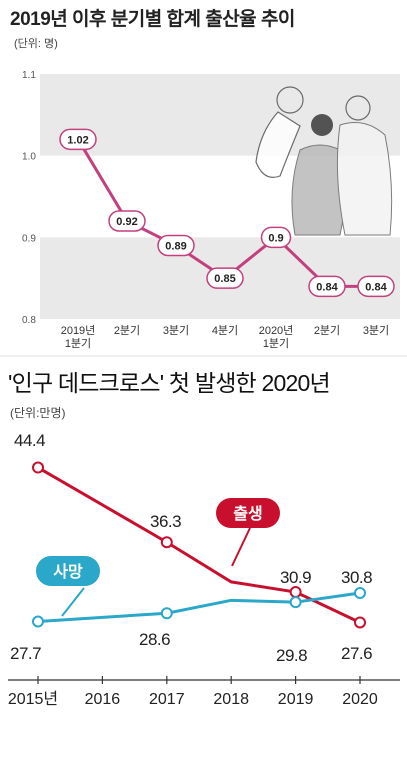  Describe the element at coordinates (29, 157) in the screenshot. I see `y-tick-label: 1.0` at that location.